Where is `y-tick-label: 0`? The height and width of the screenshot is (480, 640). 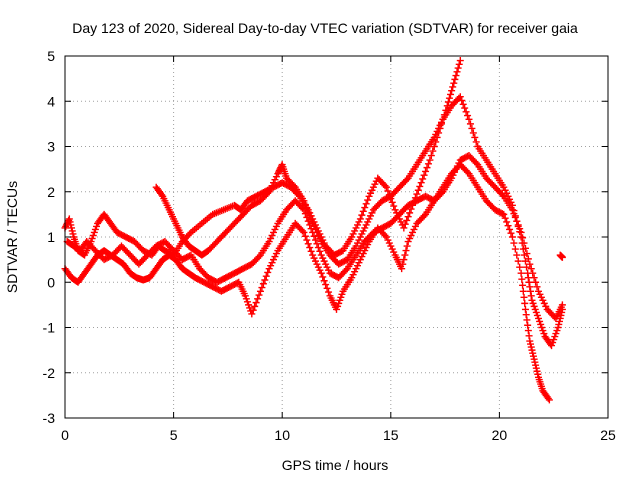 y-tick-label: 0 is located at coordinates (51, 282).